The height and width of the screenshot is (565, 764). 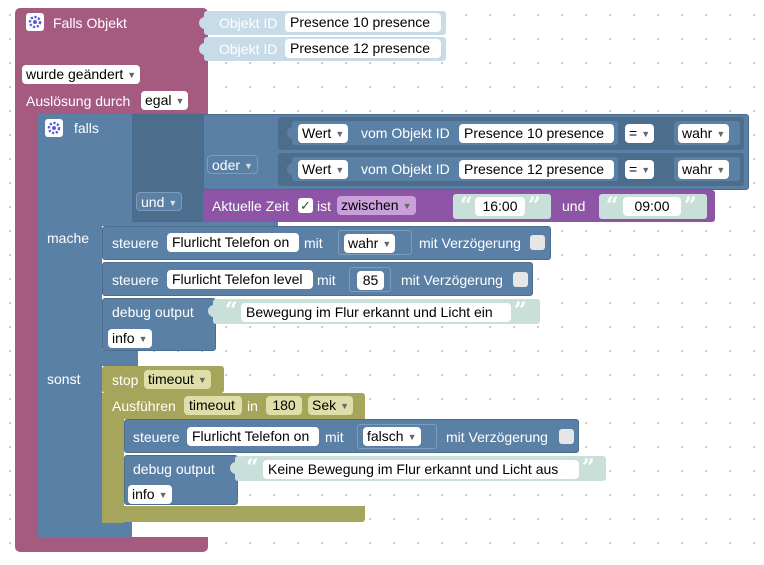 What do you see at coordinates (331, 405) in the screenshot?
I see `timeout-unit-dropdown: Sek ▼` at bounding box center [331, 405].